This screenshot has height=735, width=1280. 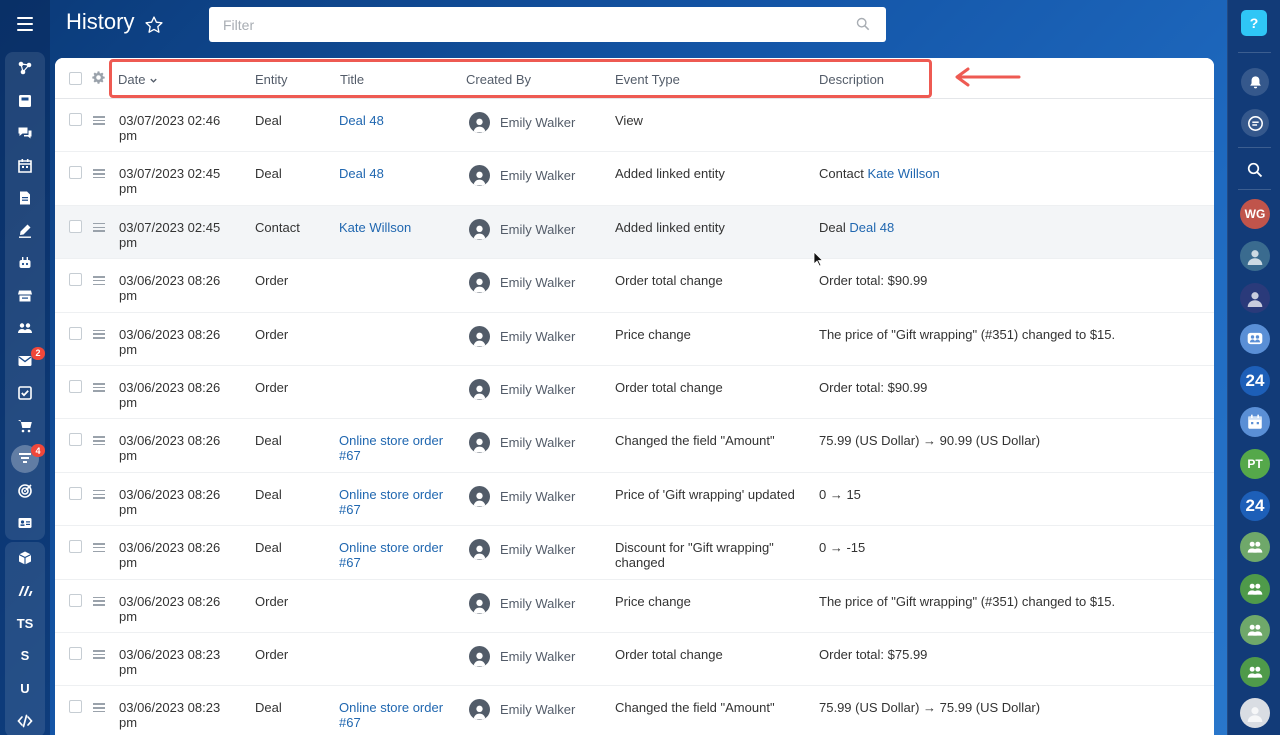 I want to click on description-link: Kate Willson, so click(x=903, y=174).